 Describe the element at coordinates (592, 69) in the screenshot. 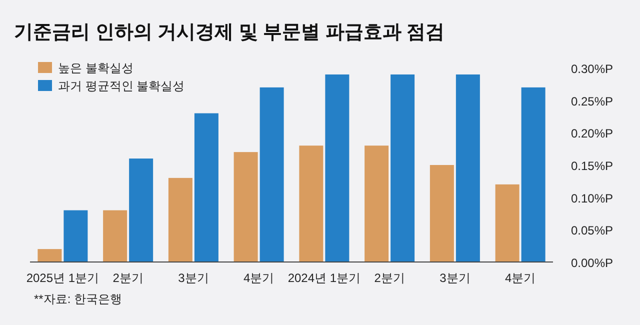

I see `y-tick-label: 0.30%P` at that location.